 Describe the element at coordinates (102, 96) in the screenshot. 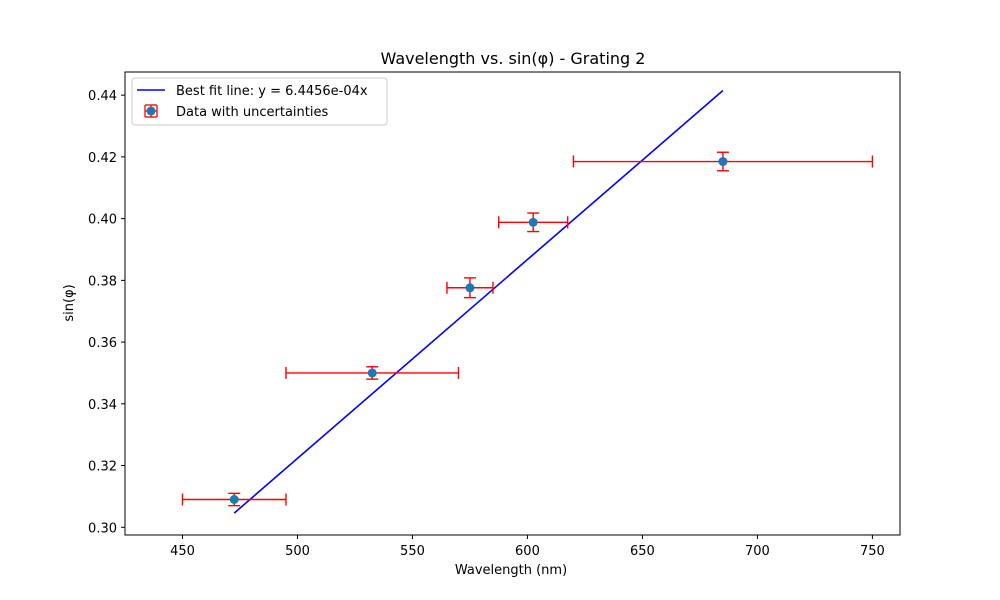

I see `y-tick-label: 0.44` at that location.